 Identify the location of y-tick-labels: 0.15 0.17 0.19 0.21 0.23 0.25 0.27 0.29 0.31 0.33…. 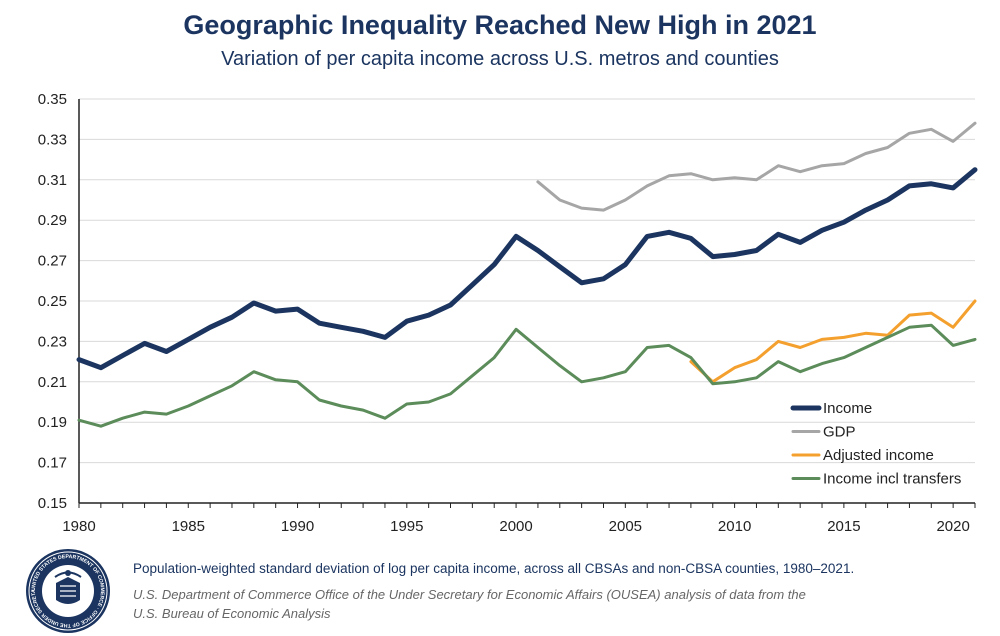
(52, 301).